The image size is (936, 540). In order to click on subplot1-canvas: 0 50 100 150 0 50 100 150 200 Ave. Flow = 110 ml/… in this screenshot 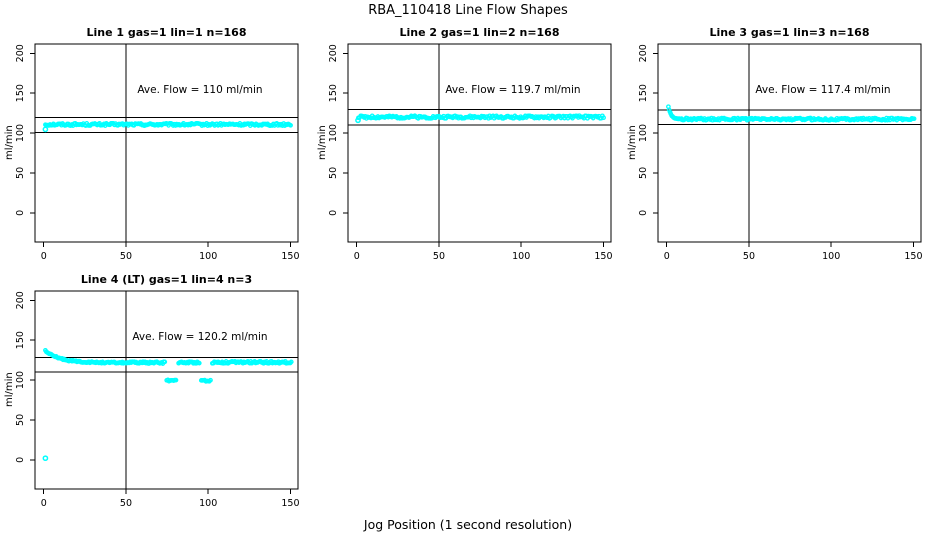, I will do `click(157, 151)`.